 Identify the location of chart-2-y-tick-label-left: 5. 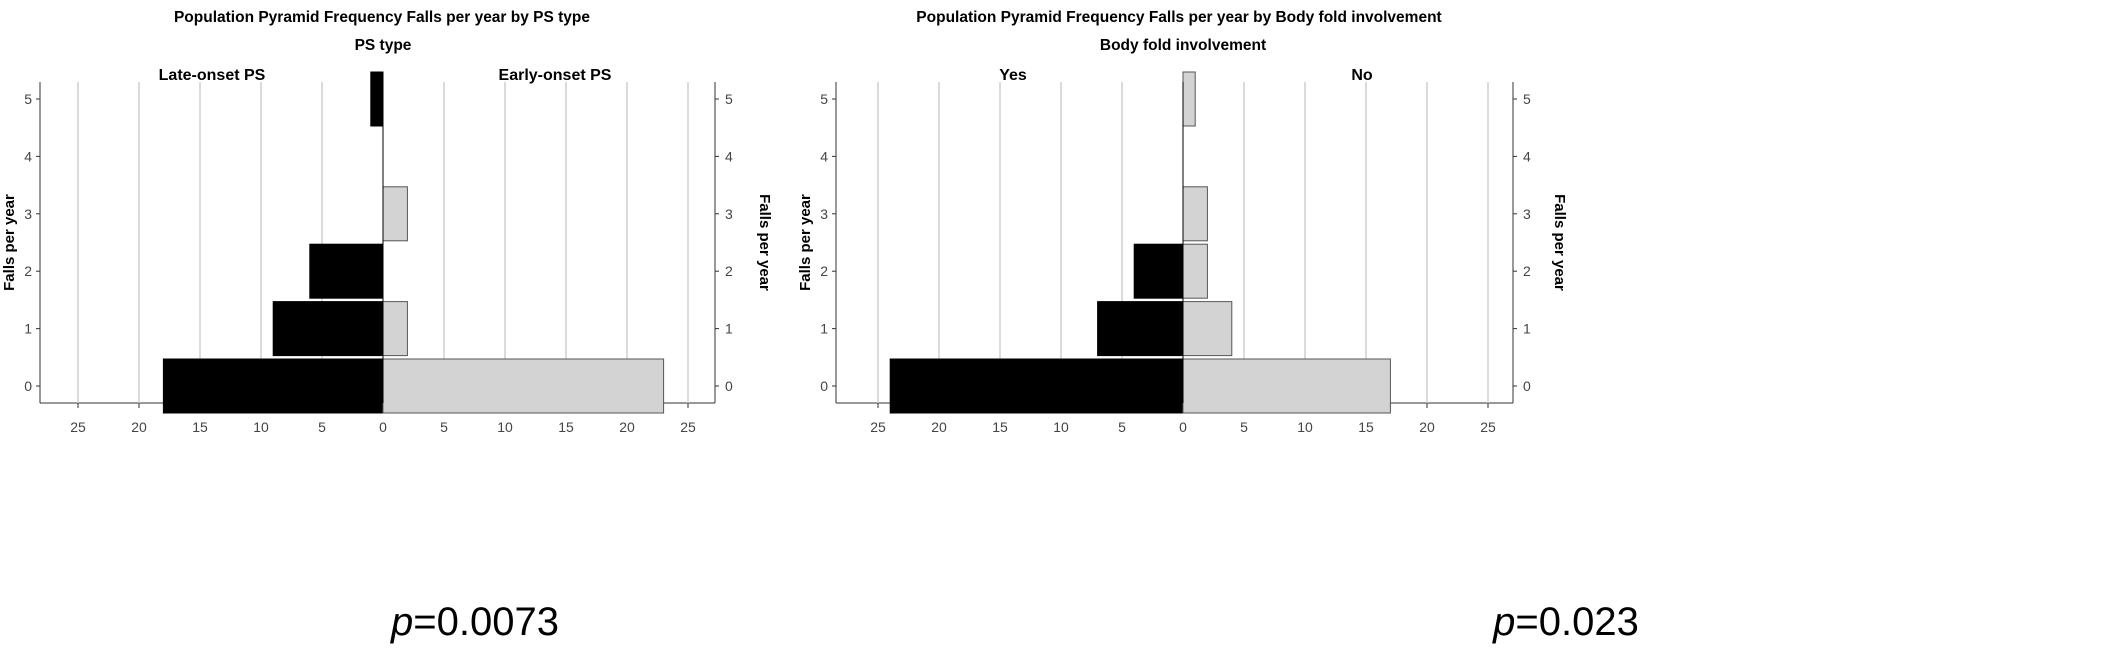
(824, 99).